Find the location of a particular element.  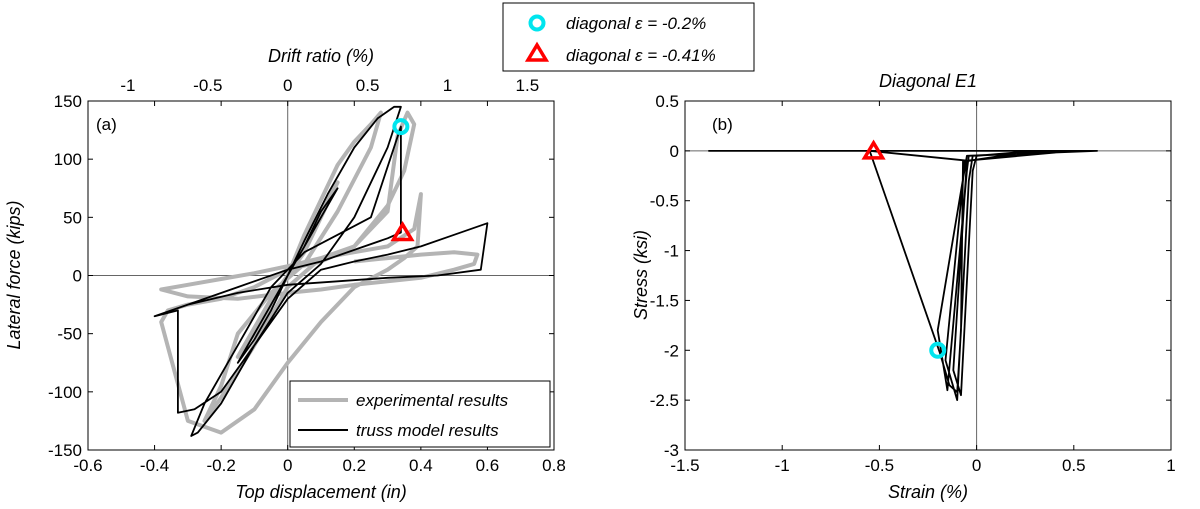

chart-a-top-axis-label: Drift ratio (%) is located at coordinates (321, 56).